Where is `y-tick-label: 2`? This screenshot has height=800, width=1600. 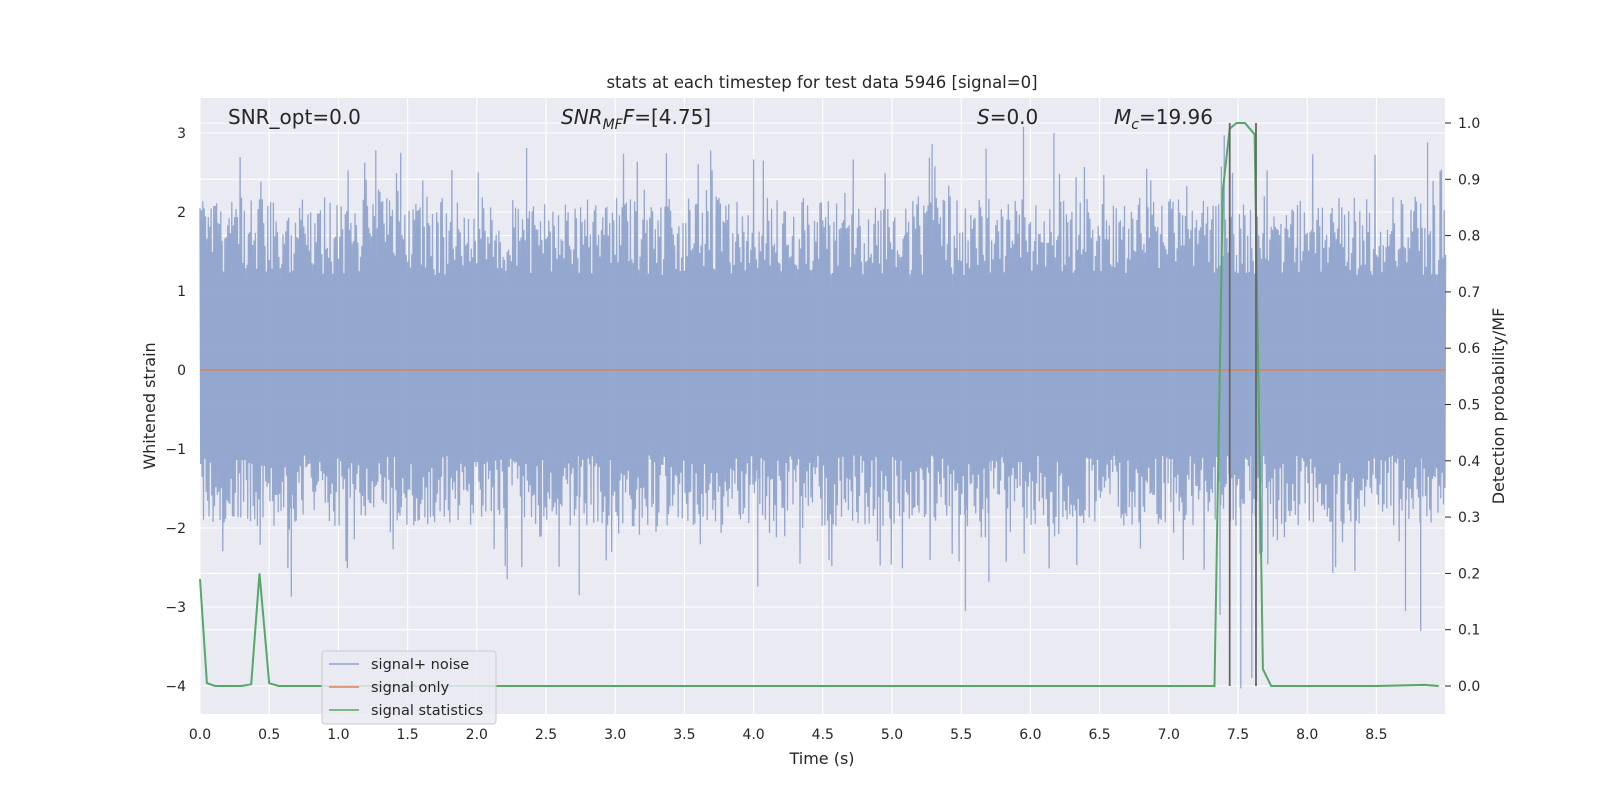 y-tick-label: 2 is located at coordinates (181, 213).